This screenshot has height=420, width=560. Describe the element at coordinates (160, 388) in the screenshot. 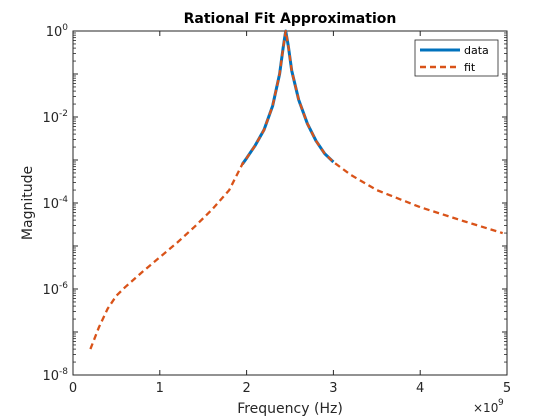

I see `x-tick-label: 1` at that location.